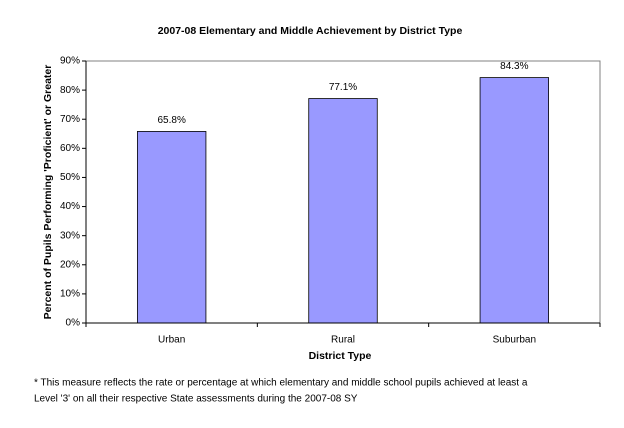  What do you see at coordinates (70, 61) in the screenshot?
I see `y-tick-label: 90%` at bounding box center [70, 61].